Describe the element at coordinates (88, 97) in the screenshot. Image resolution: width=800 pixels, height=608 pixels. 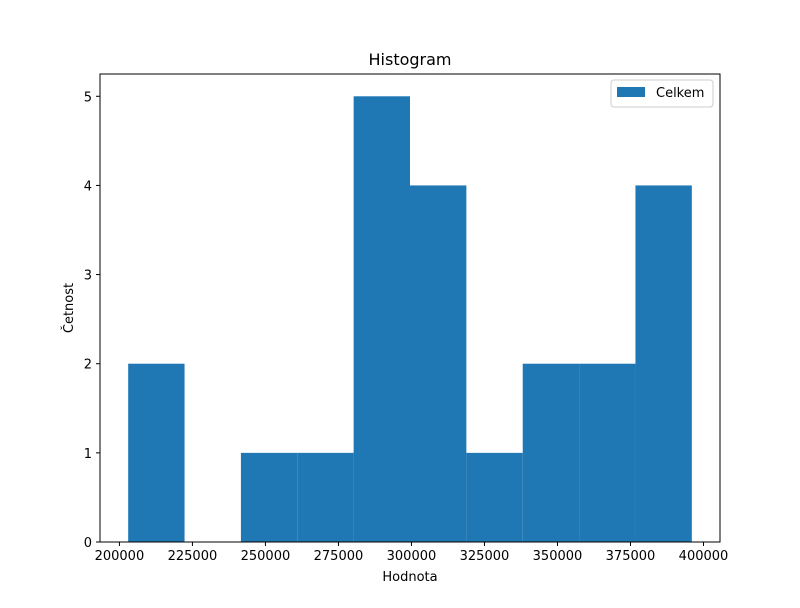
I see `y-tick-label: 5` at that location.